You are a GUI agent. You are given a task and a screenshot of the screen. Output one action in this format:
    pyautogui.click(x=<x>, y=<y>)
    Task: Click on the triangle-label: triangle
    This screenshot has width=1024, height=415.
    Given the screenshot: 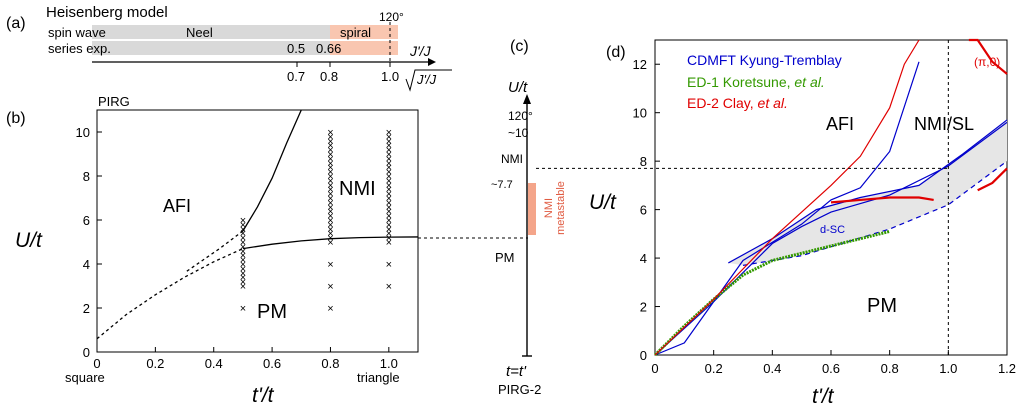 What is the action you would take?
    pyautogui.click(x=378, y=377)
    